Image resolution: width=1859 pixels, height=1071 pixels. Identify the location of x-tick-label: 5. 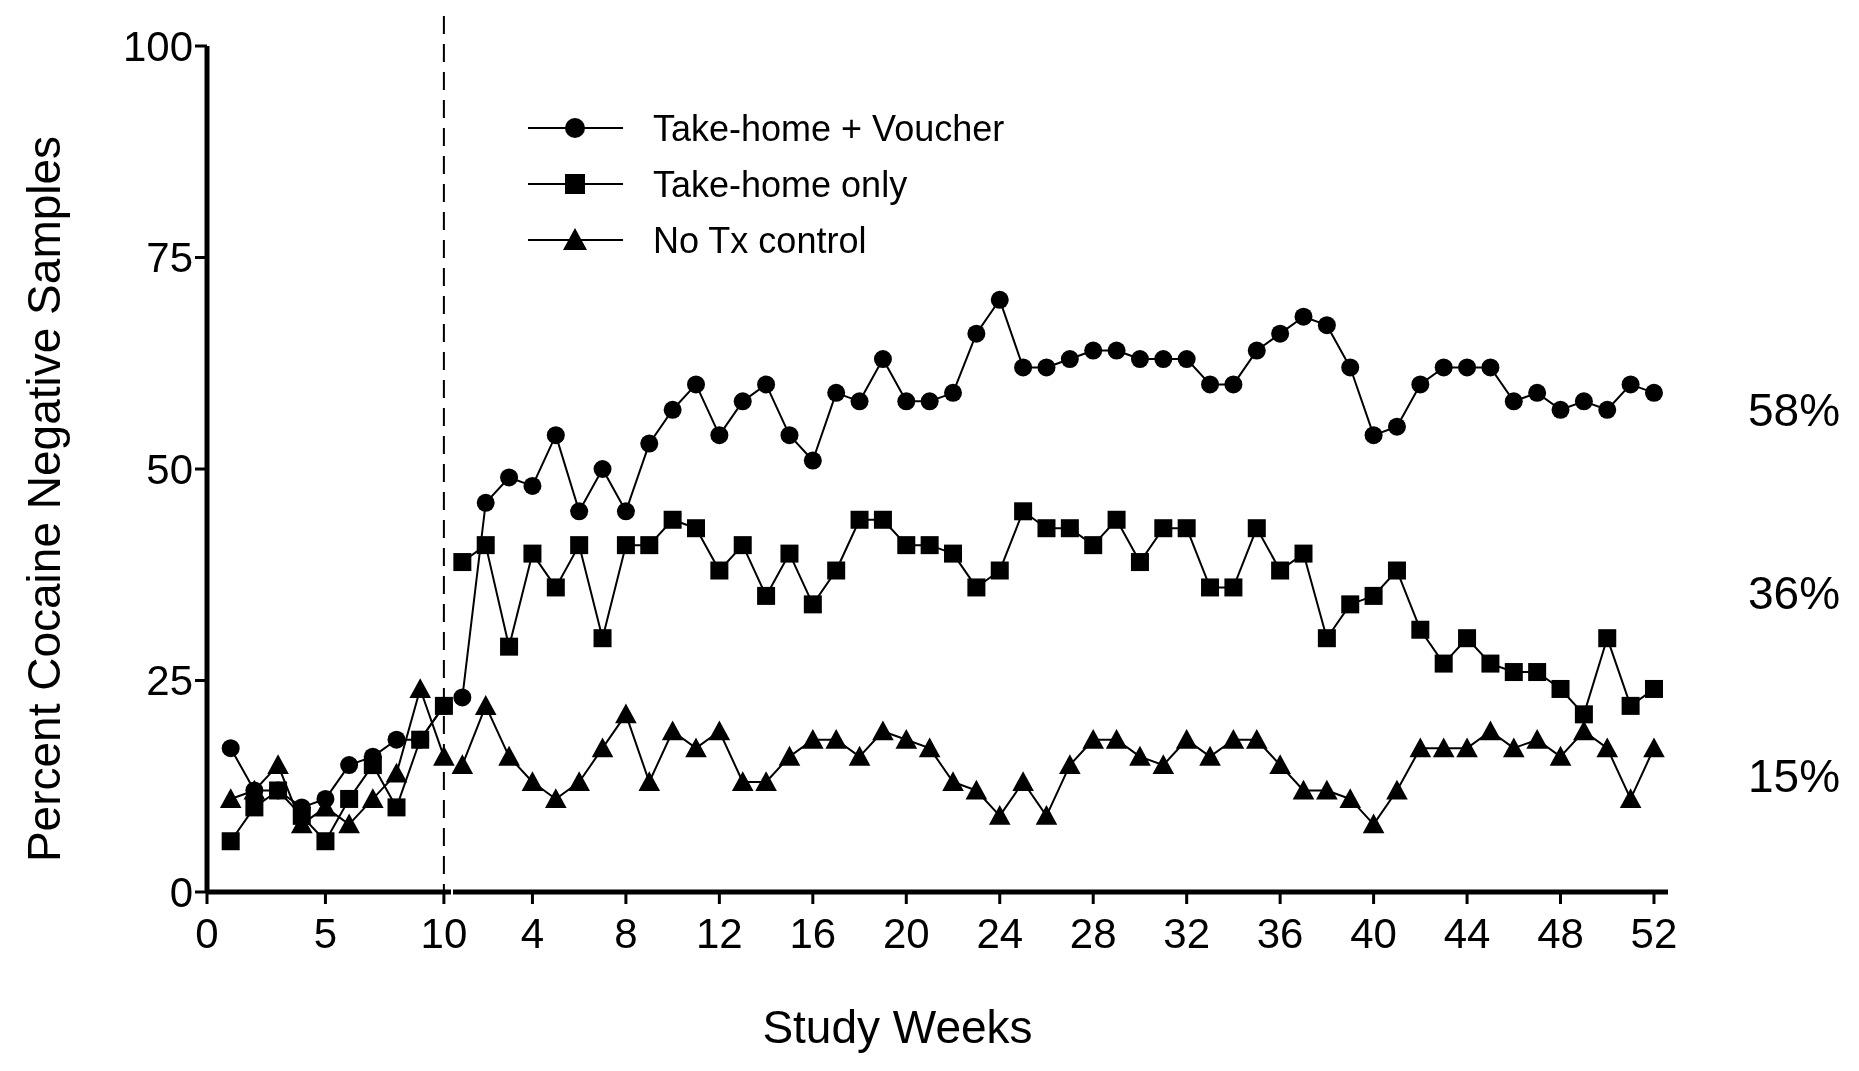
(325, 933).